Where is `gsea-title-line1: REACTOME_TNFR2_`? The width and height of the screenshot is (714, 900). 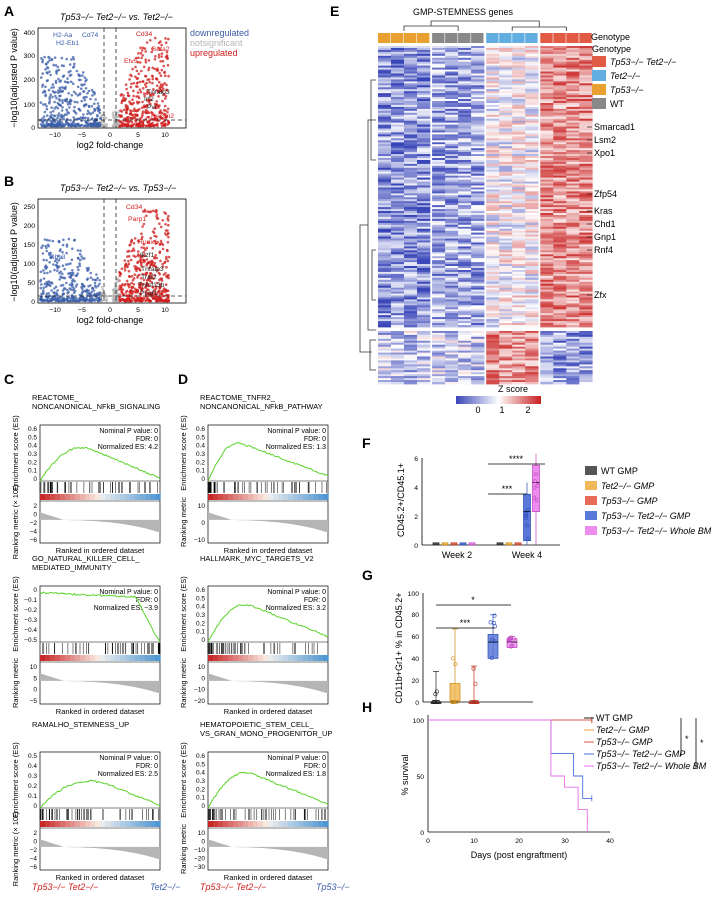 gsea-title-line1: REACTOME_TNFR2_ is located at coordinates (238, 397).